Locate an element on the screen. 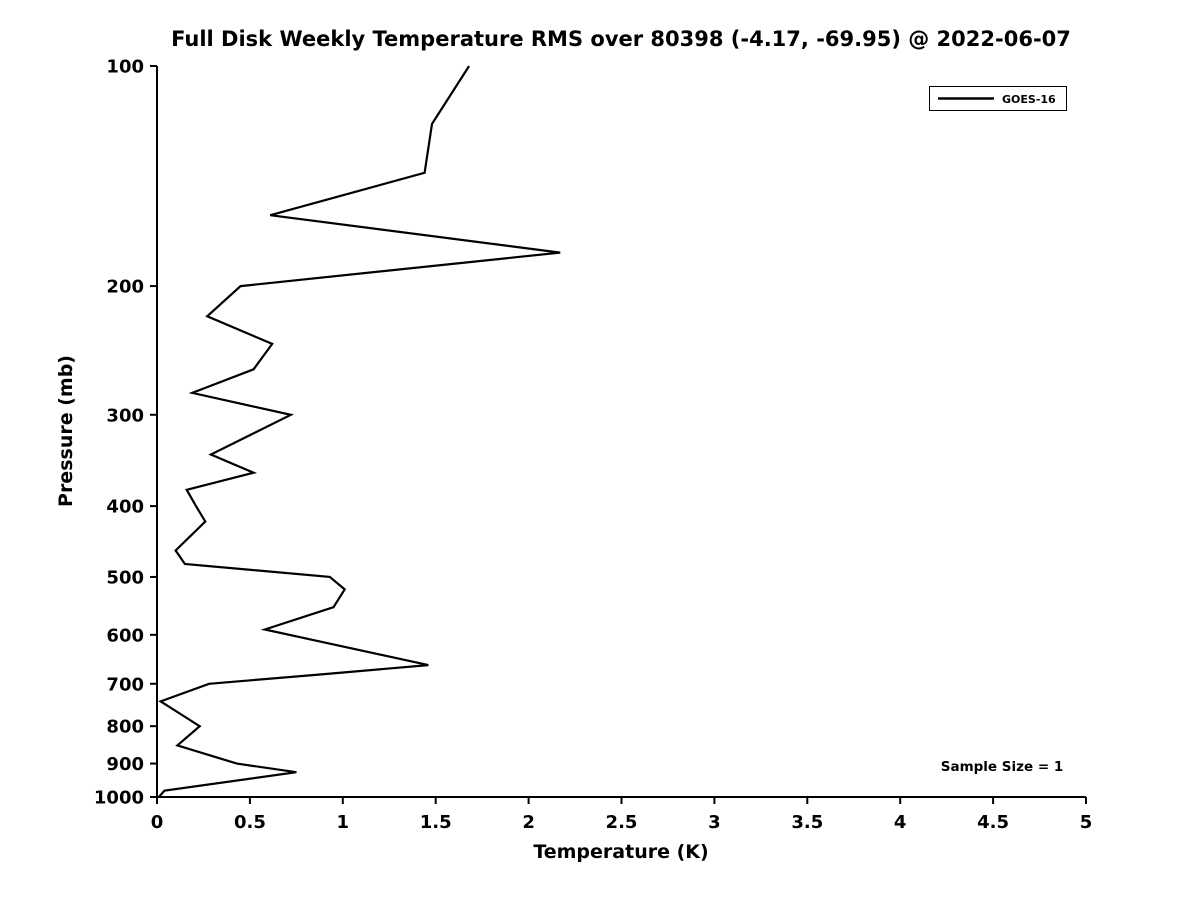 Image resolution: width=1200 pixels, height=900 pixels. legend-label: GOES-16 is located at coordinates (1029, 99).